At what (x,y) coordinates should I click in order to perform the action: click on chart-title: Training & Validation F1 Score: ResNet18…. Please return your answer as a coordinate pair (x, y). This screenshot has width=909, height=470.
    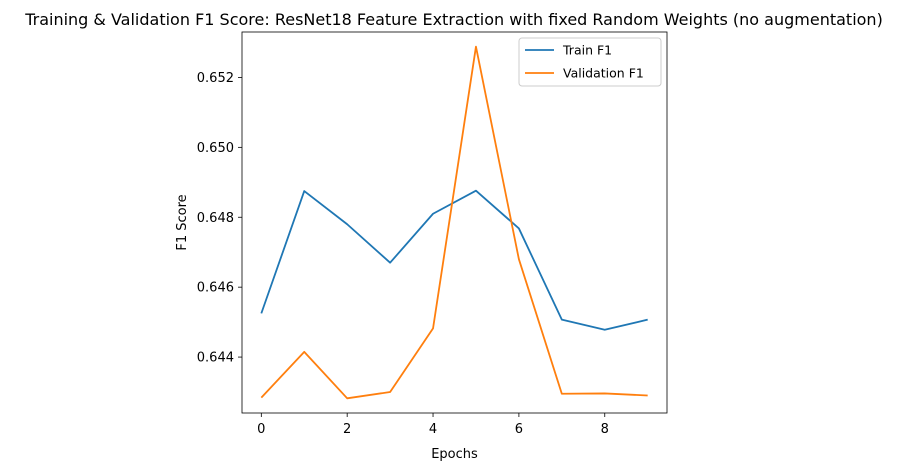
    Looking at the image, I should click on (453, 19).